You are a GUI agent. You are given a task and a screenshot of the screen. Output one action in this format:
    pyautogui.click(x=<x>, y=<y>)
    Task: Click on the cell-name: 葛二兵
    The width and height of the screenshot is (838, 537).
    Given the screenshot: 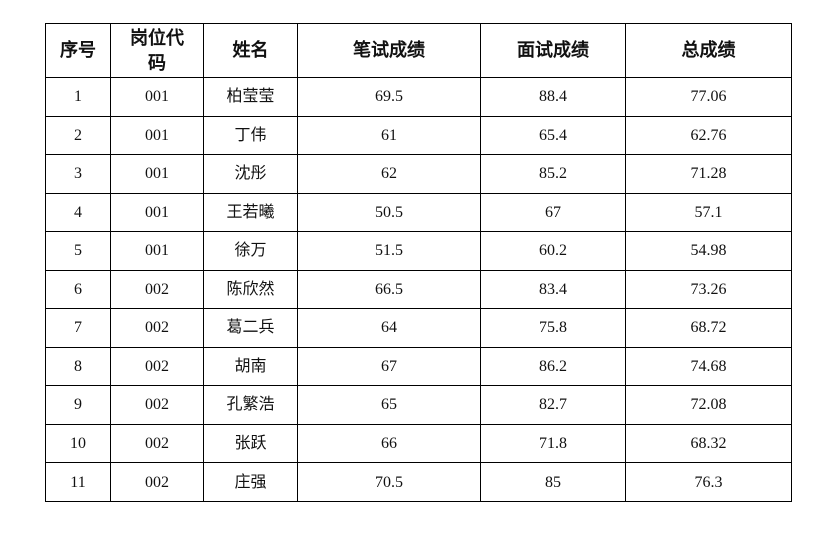 What is the action you would take?
    pyautogui.click(x=250, y=328)
    